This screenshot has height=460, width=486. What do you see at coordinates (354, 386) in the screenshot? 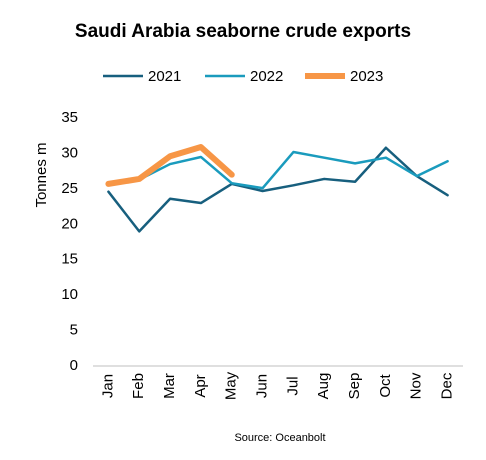
I see `x-tick-label: Sep` at bounding box center [354, 386].